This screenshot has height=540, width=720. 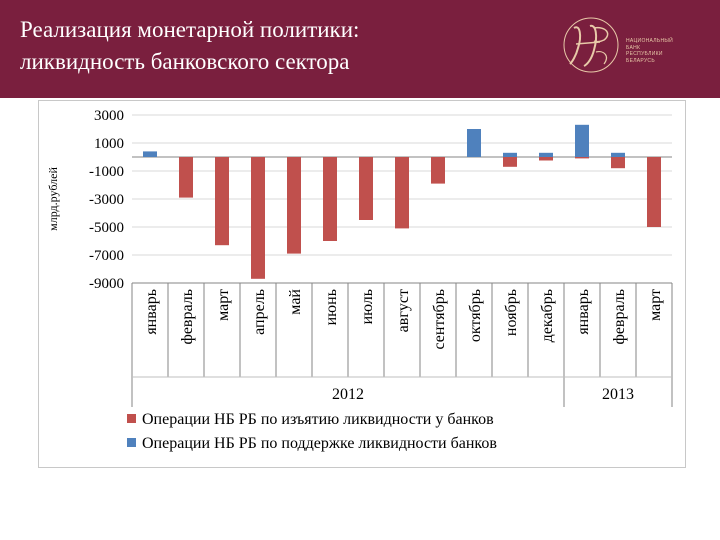 I want to click on logo-line: РЕСПУБЛИКИ, so click(x=644, y=54).